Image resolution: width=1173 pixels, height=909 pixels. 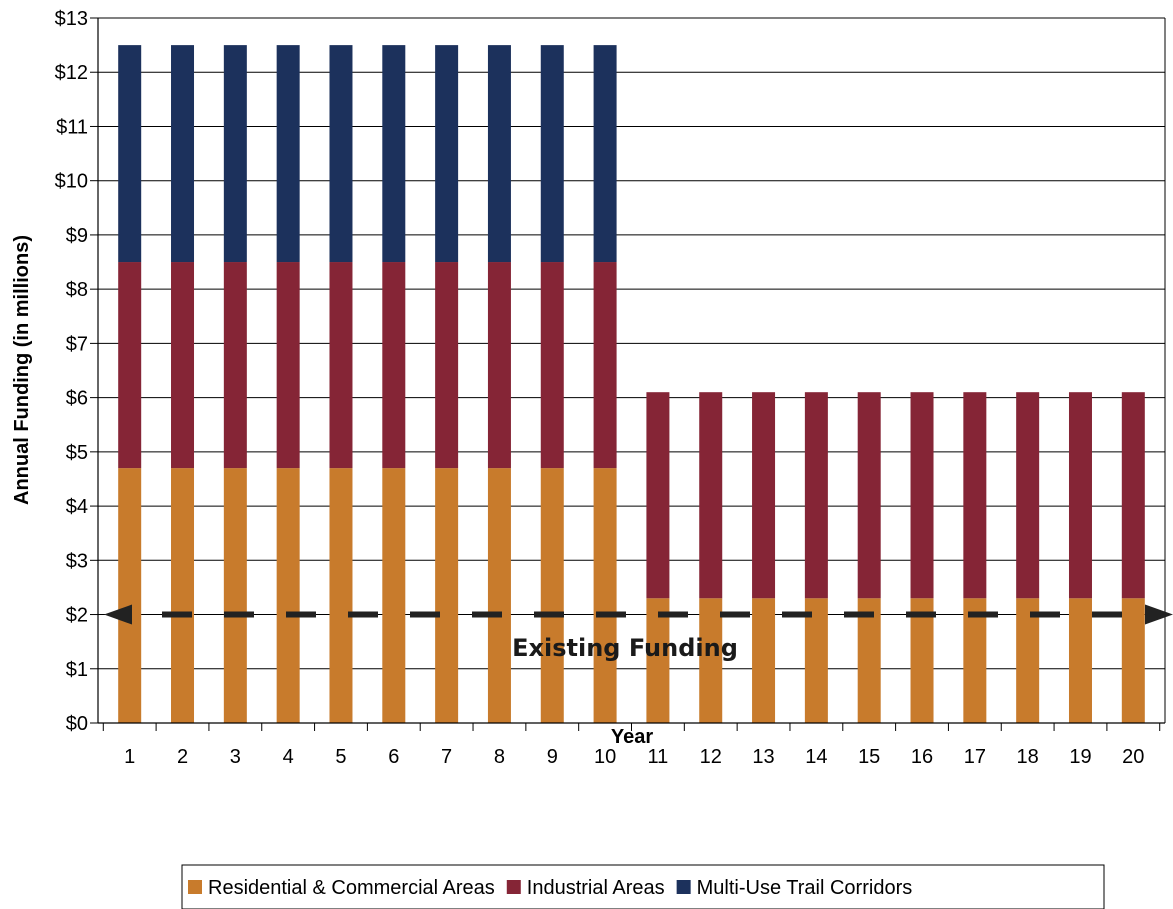 What do you see at coordinates (71, 73) in the screenshot?
I see `y-tick-label: $12` at bounding box center [71, 73].